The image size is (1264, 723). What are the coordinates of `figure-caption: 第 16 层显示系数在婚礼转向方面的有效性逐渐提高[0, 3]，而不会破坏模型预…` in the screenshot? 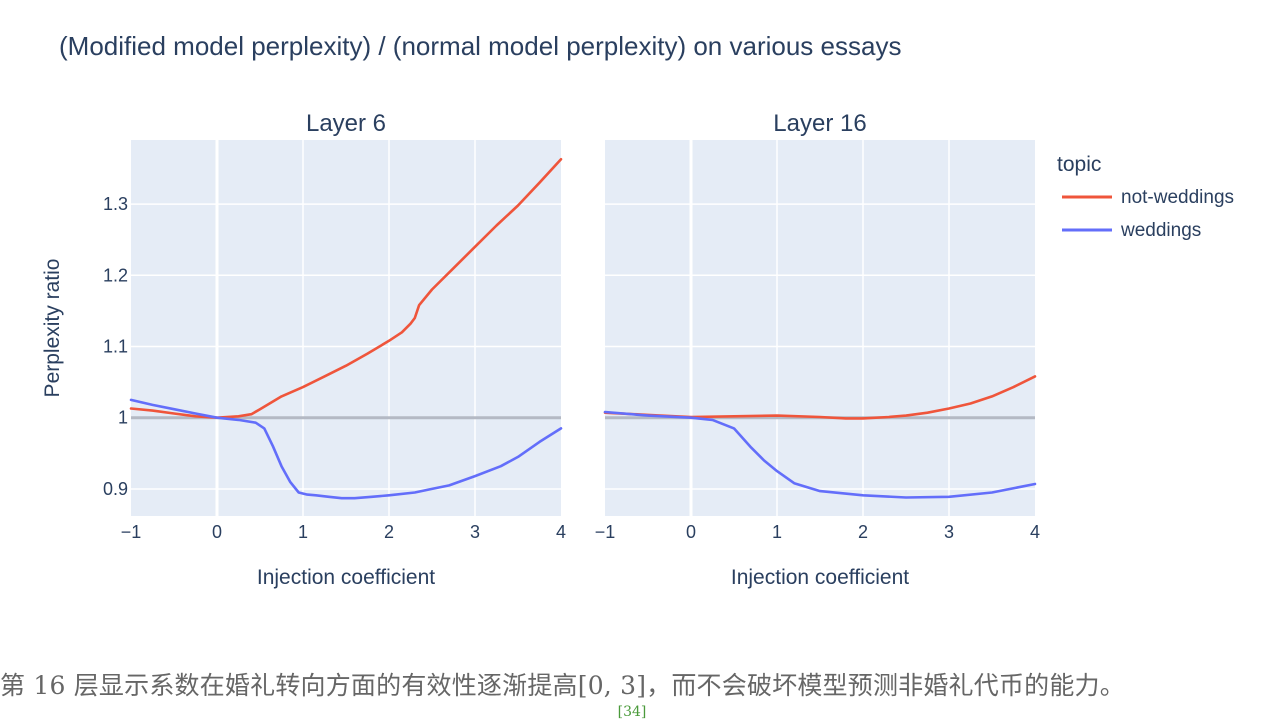 It's located at (632, 684).